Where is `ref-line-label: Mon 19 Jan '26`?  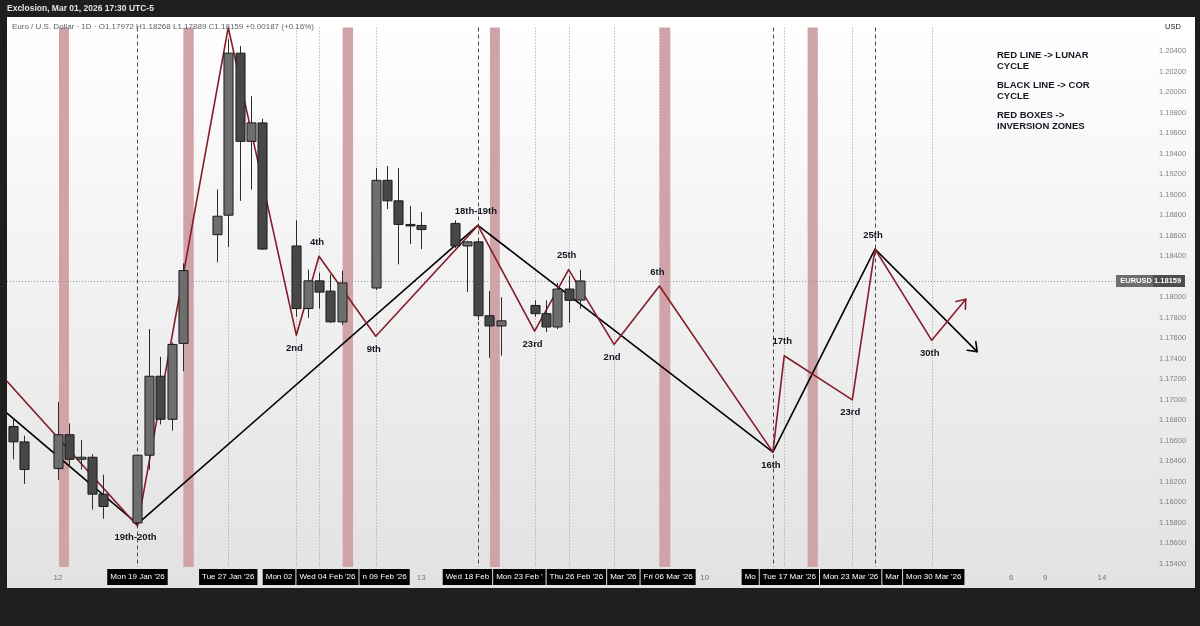
ref-line-label: Mon 19 Jan '26 is located at coordinates (138, 577).